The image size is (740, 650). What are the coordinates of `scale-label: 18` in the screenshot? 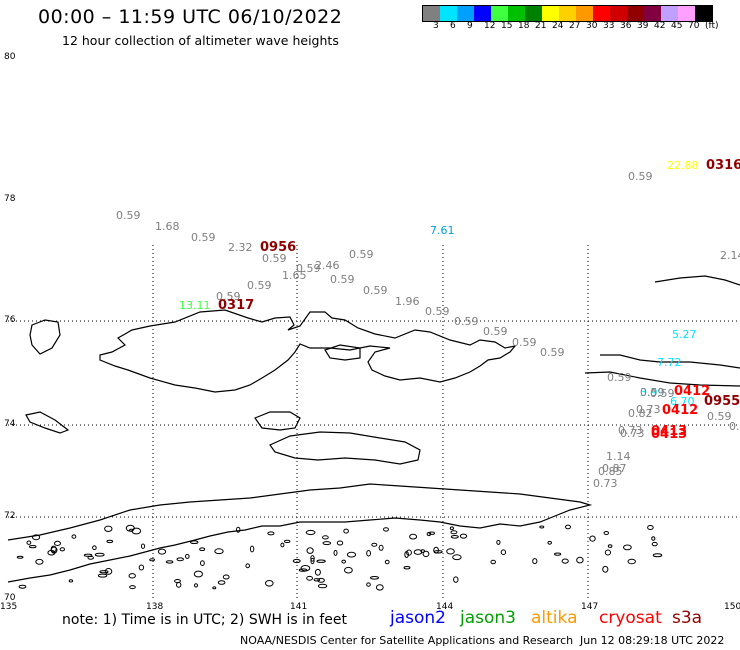 It's located at (524, 26).